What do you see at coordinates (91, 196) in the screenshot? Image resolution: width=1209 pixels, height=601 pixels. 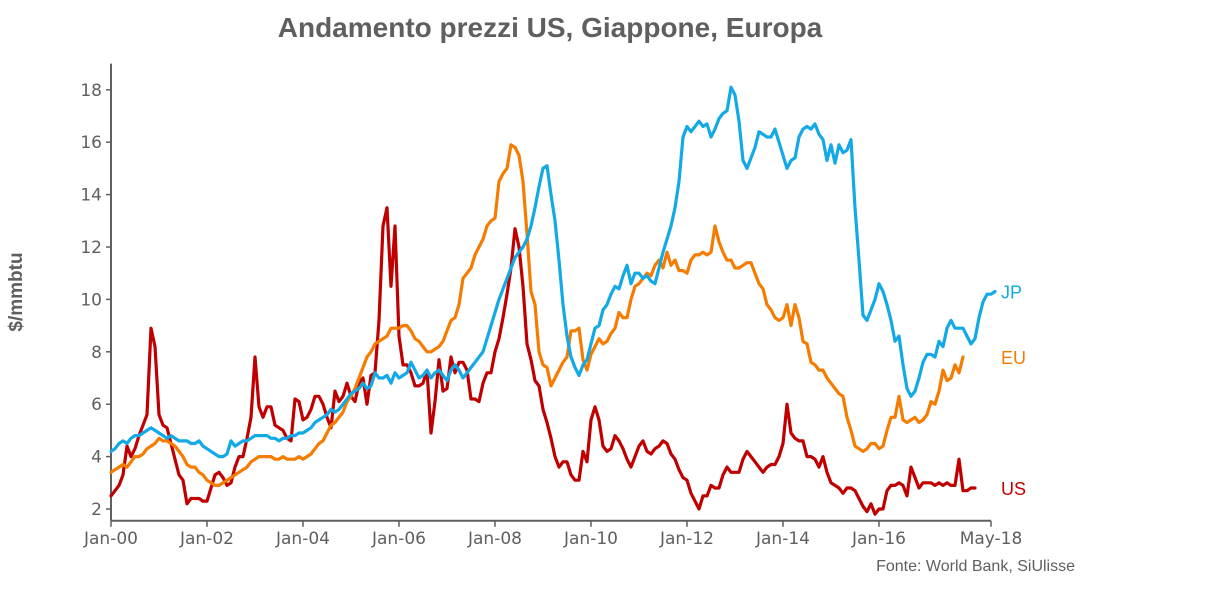 I see `y-tick-label: 14` at bounding box center [91, 196].